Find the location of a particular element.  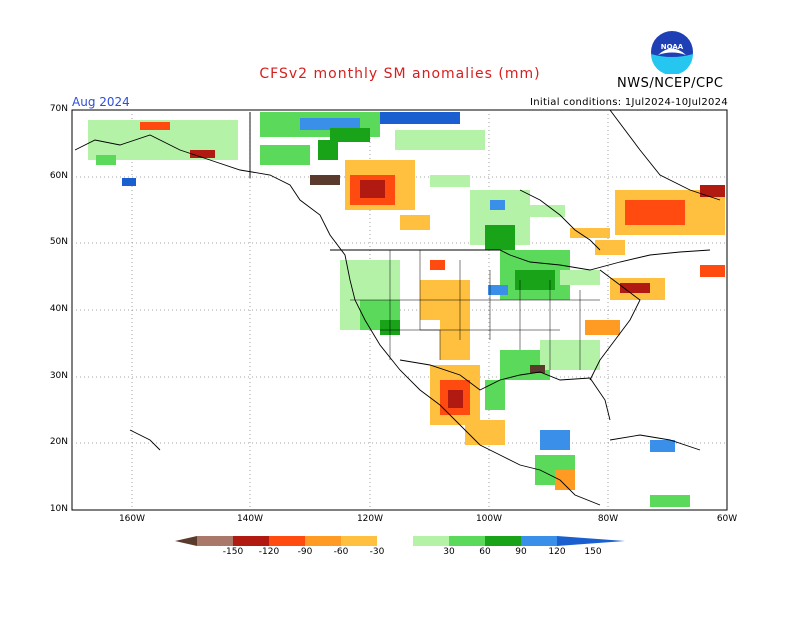

valid-month-label: Aug 2024 is located at coordinates (101, 102).